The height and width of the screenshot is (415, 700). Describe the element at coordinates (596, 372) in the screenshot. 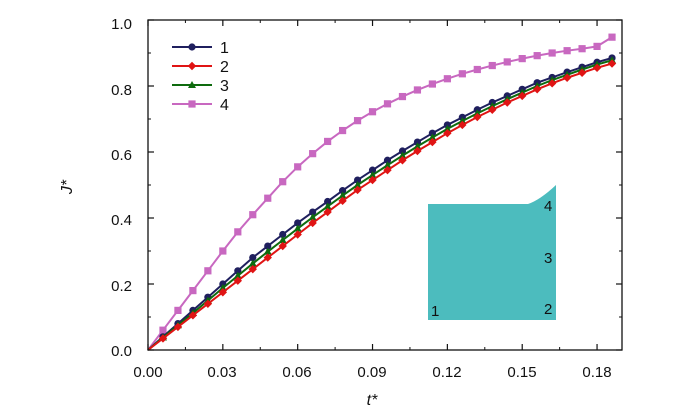

I see `x-tick-label-6: 0.18` at that location.